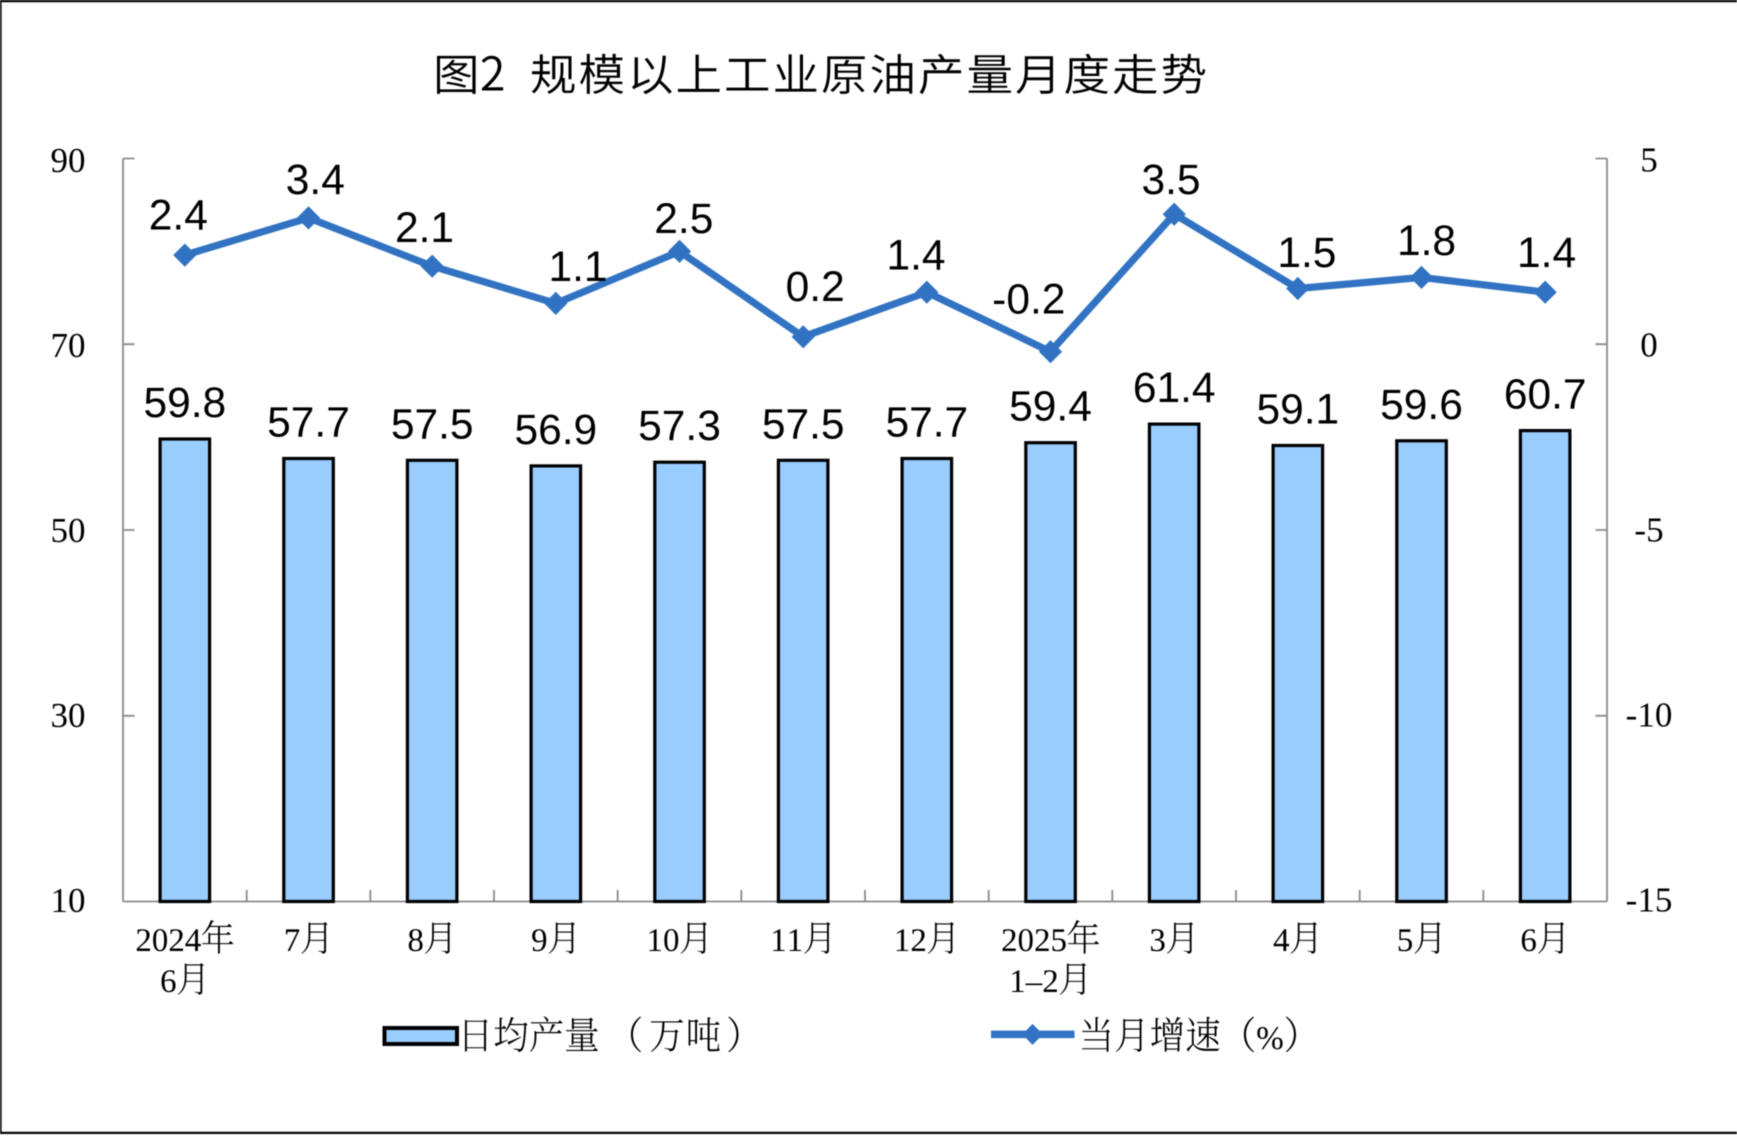 The image size is (1737, 1139). What do you see at coordinates (555, 430) in the screenshot?
I see `svg-text: 56.9` at bounding box center [555, 430].